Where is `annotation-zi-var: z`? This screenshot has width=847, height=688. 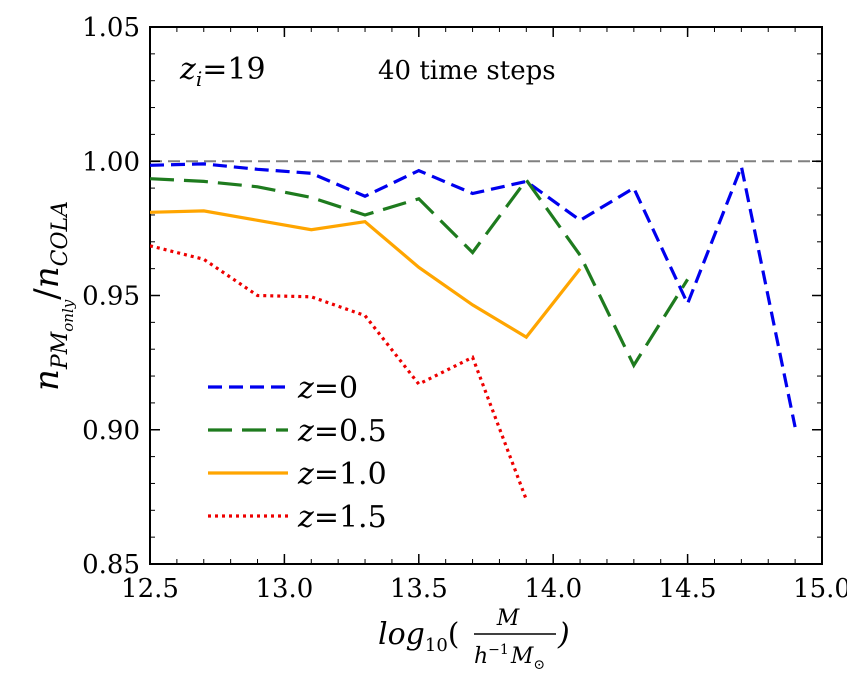
annotation-zi-var: z is located at coordinates (187, 69).